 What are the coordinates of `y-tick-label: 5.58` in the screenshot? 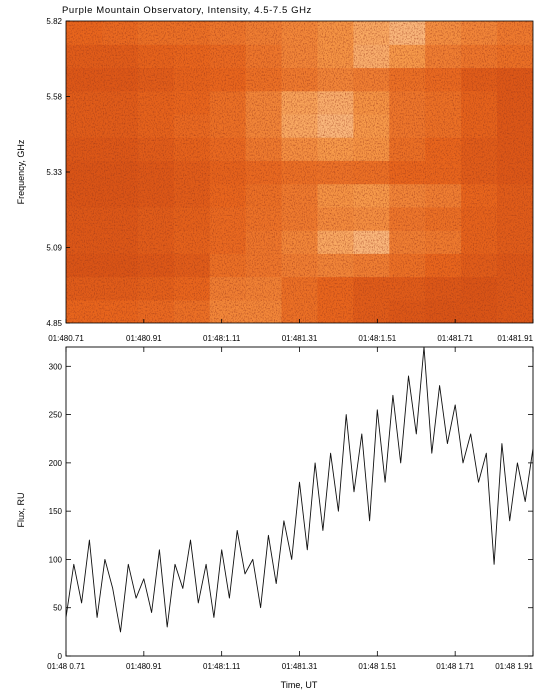 It's located at (54, 97).